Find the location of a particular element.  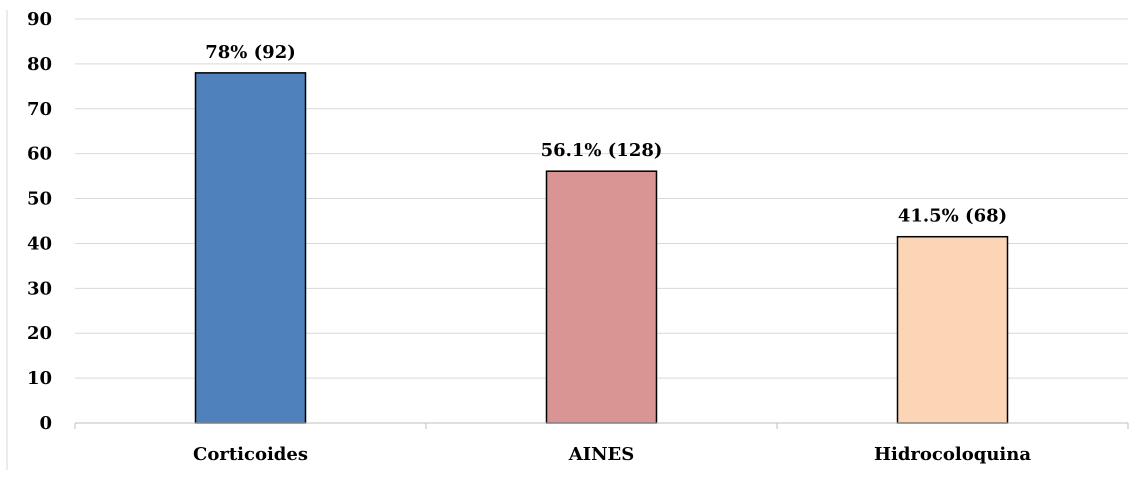

y-tick-label: 50 is located at coordinates (39, 199).